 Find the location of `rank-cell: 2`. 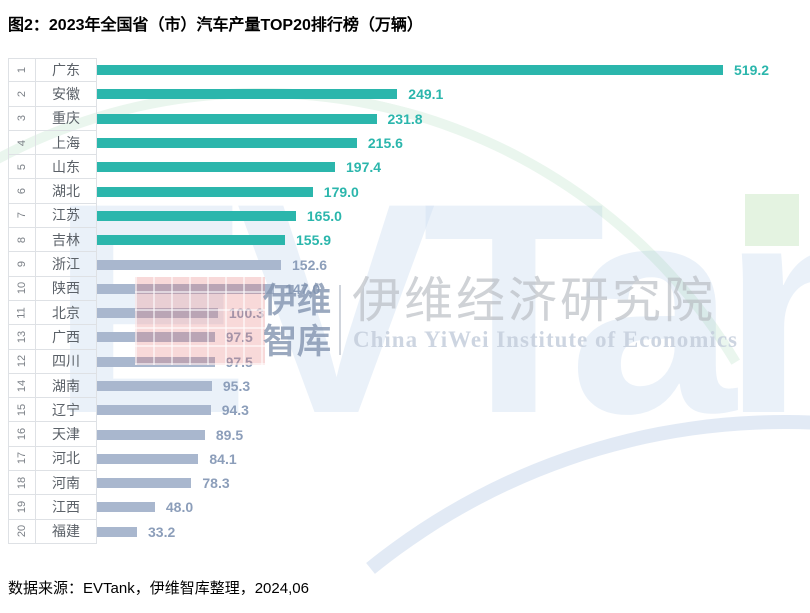

rank-cell: 2 is located at coordinates (22, 94).